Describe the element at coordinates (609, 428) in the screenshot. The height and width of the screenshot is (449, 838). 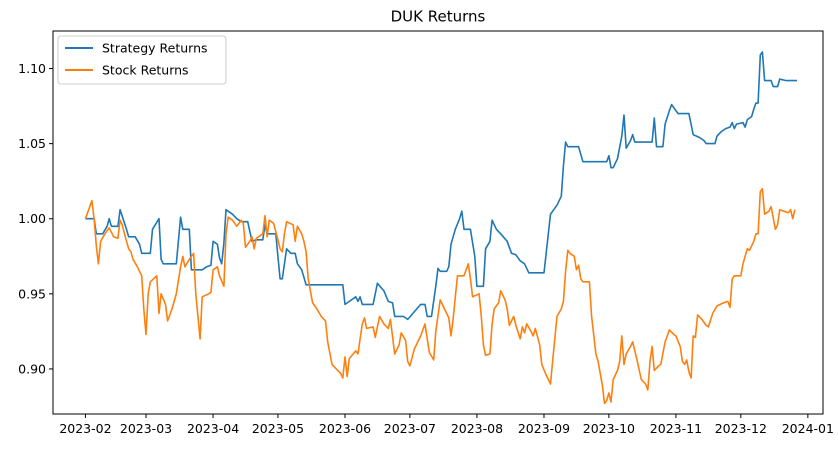
I see `x-tick-label: 2023-10` at that location.